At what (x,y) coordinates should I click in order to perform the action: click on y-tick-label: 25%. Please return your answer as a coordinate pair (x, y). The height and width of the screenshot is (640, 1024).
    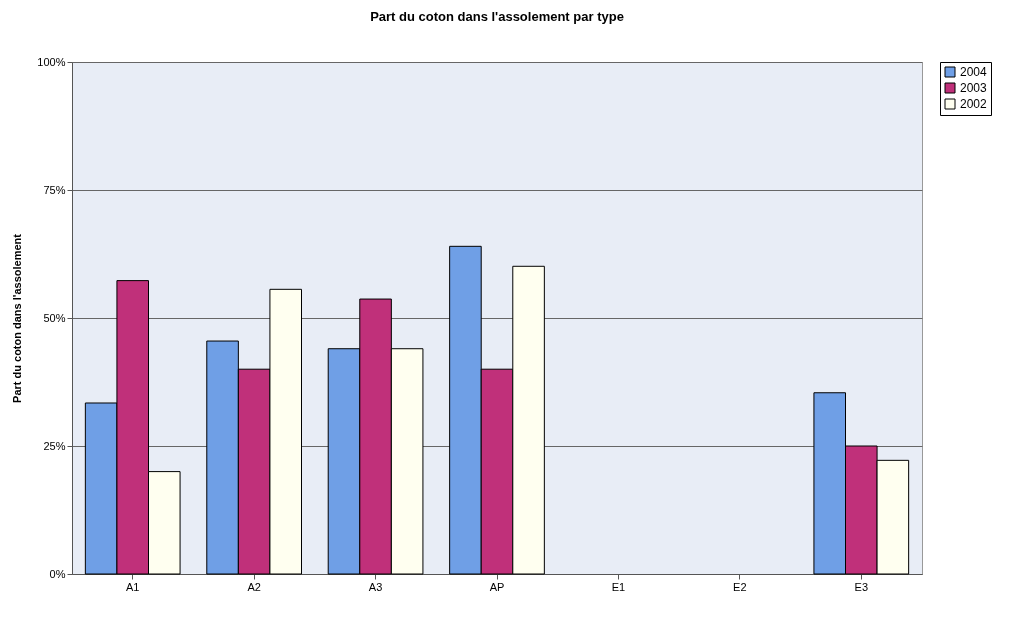
    Looking at the image, I should click on (54, 445).